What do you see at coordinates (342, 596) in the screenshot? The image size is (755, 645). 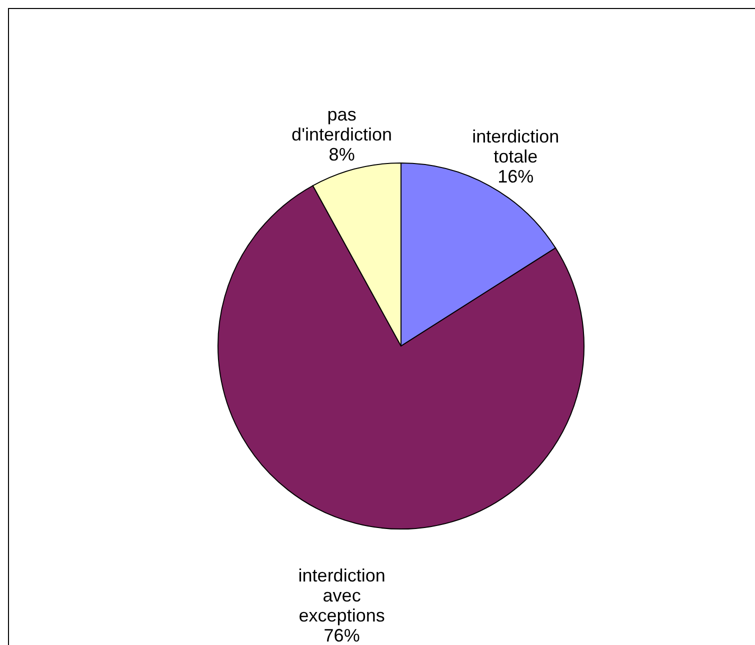 I see `slice-label: interdiction avec exceptions` at bounding box center [342, 596].